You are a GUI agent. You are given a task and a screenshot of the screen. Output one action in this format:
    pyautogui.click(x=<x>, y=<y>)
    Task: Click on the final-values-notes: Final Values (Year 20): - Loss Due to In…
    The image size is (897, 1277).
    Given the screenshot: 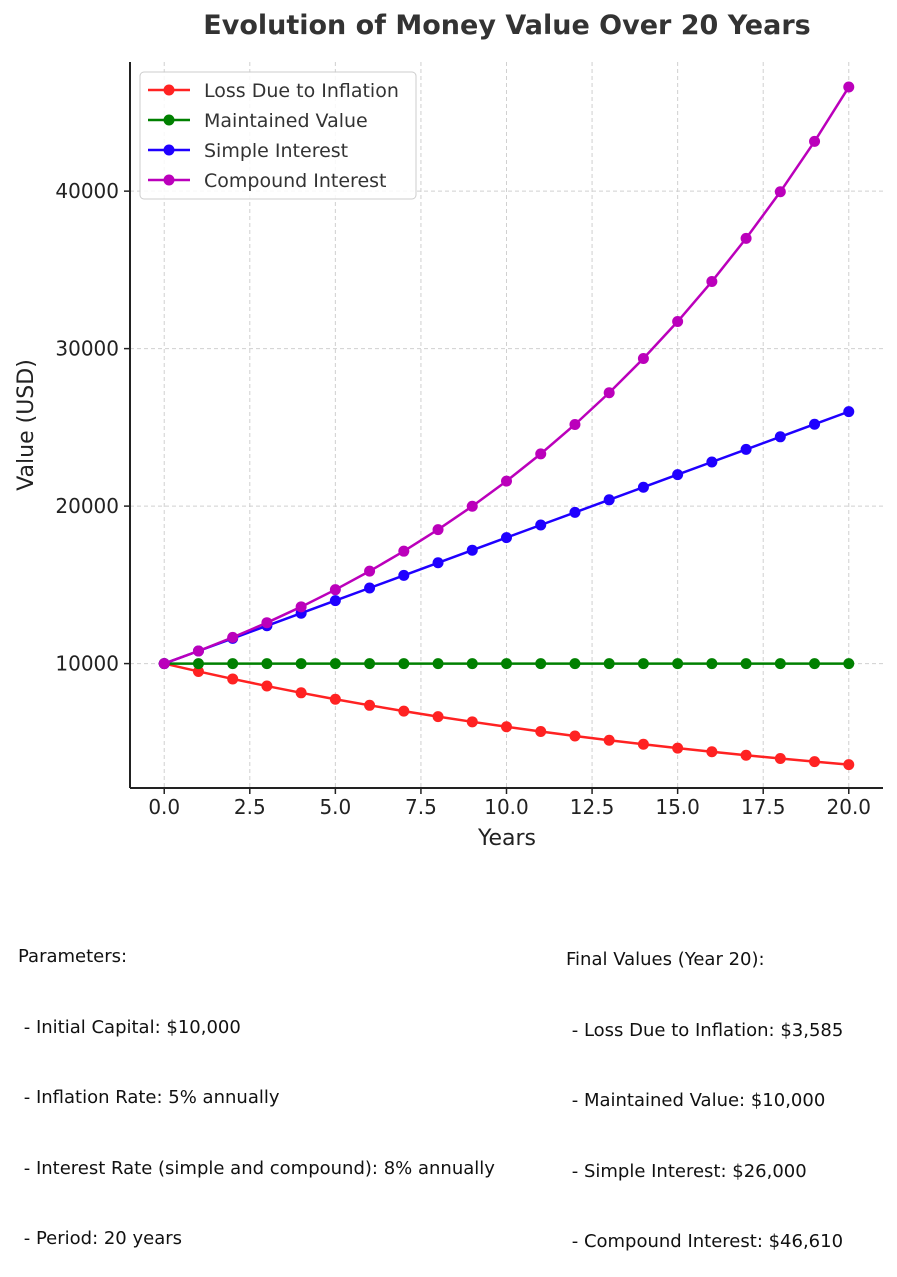 What is the action you would take?
    pyautogui.click(x=704, y=1089)
    